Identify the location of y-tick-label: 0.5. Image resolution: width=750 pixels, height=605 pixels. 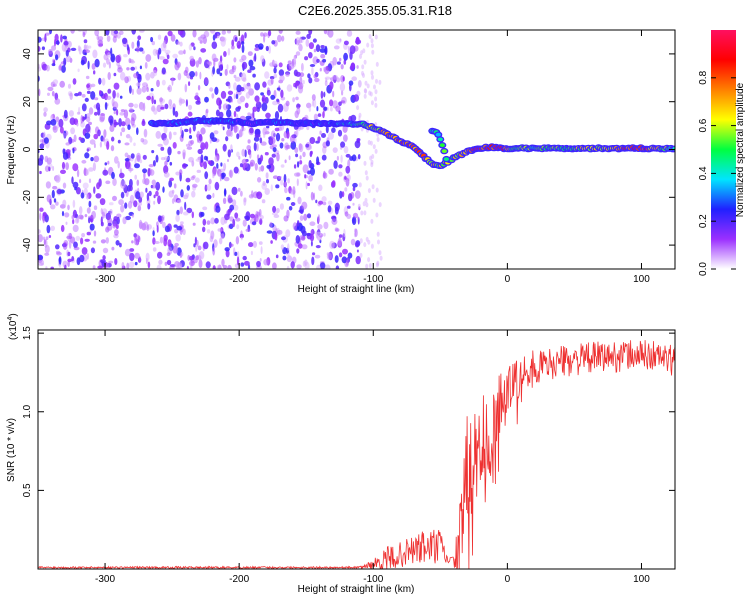
(27, 490).